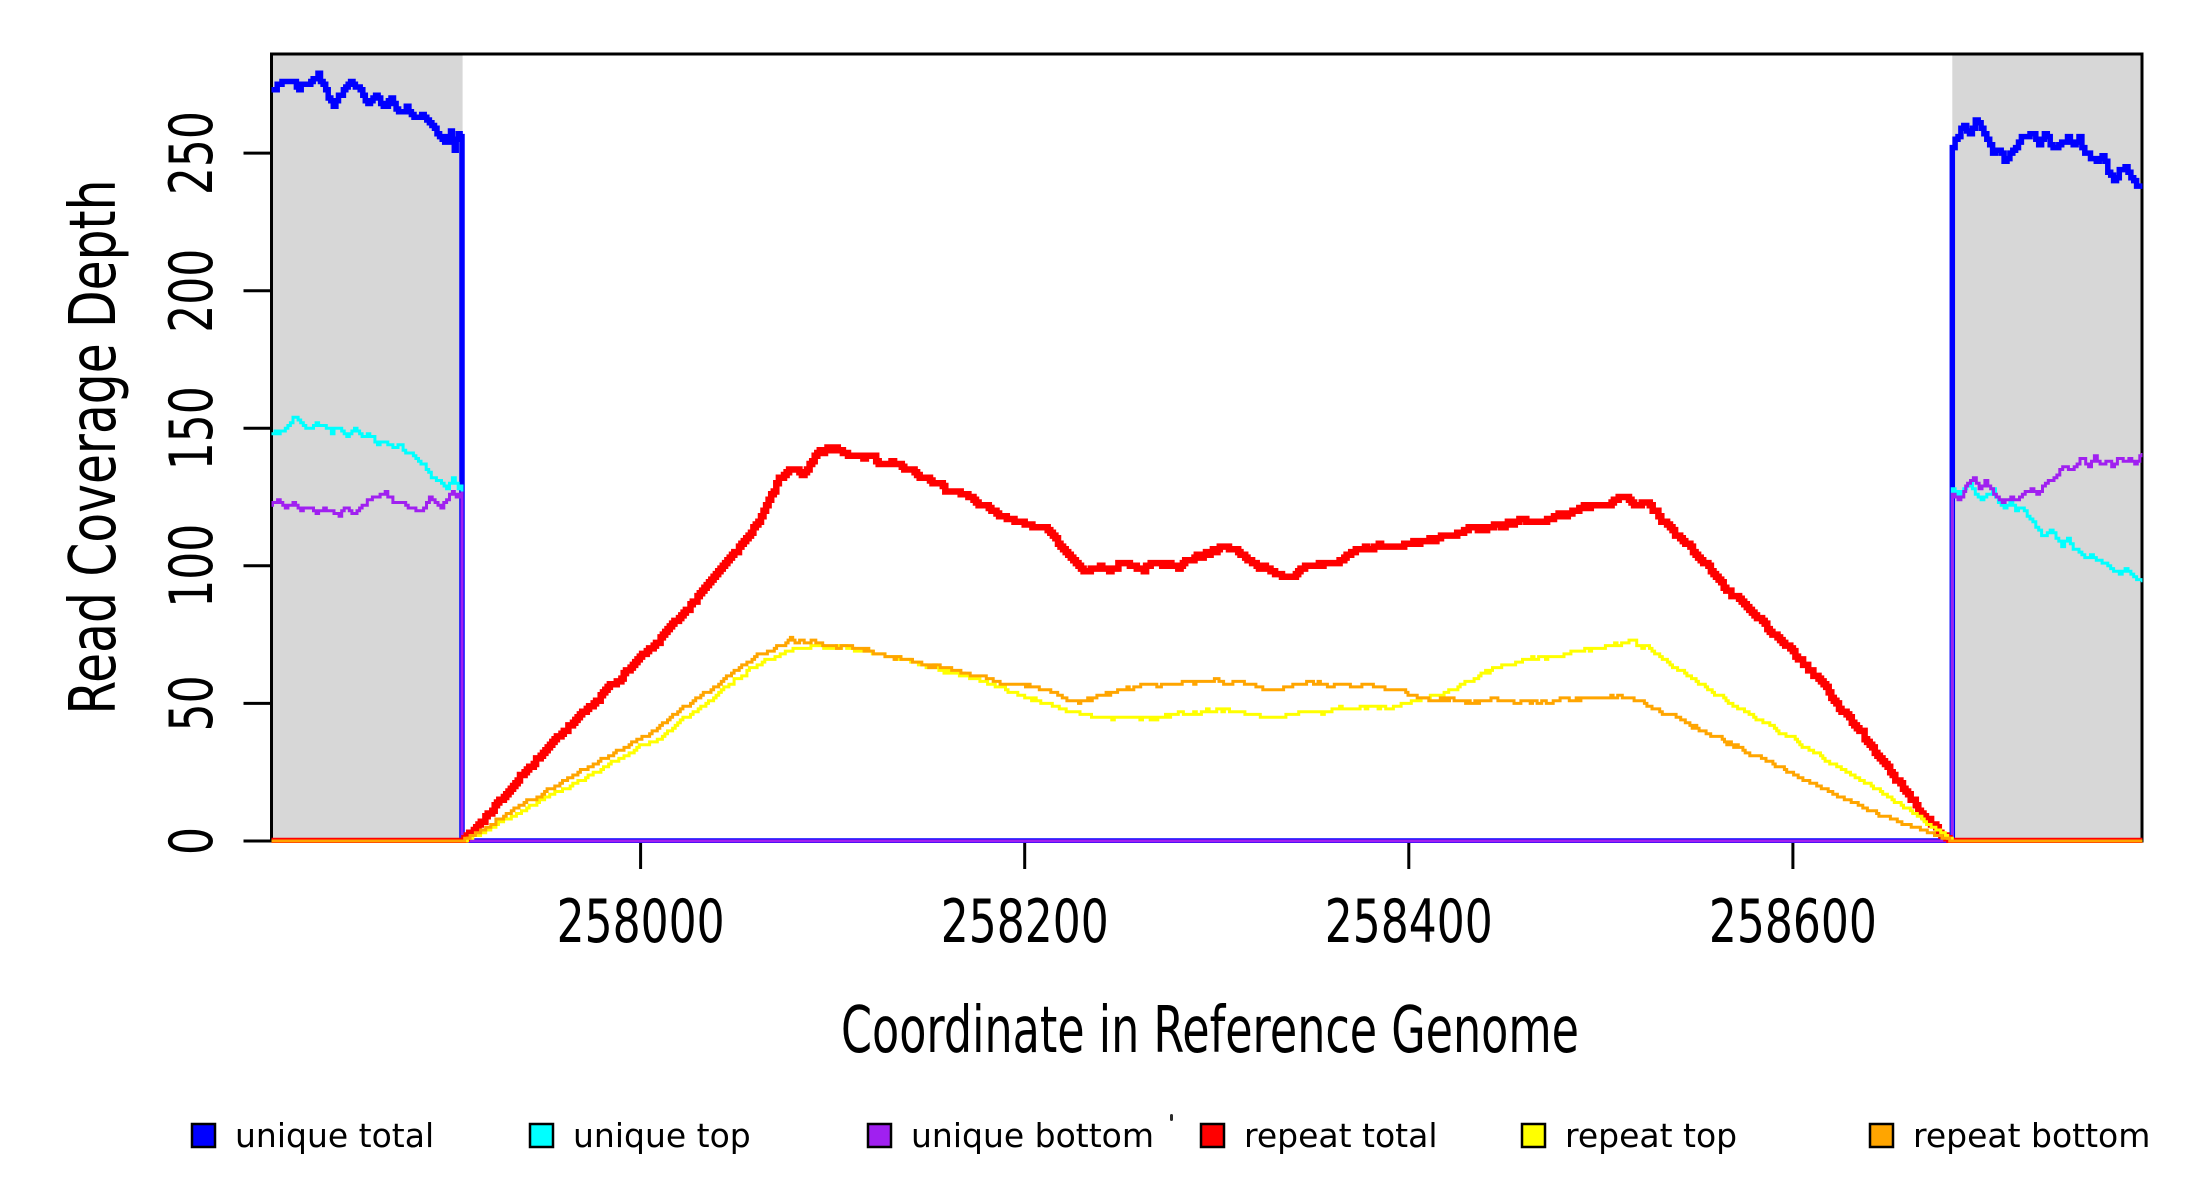  Describe the element at coordinates (1881, 1135) in the screenshot. I see `legend-swatch-repeat-bottom-icon` at that location.